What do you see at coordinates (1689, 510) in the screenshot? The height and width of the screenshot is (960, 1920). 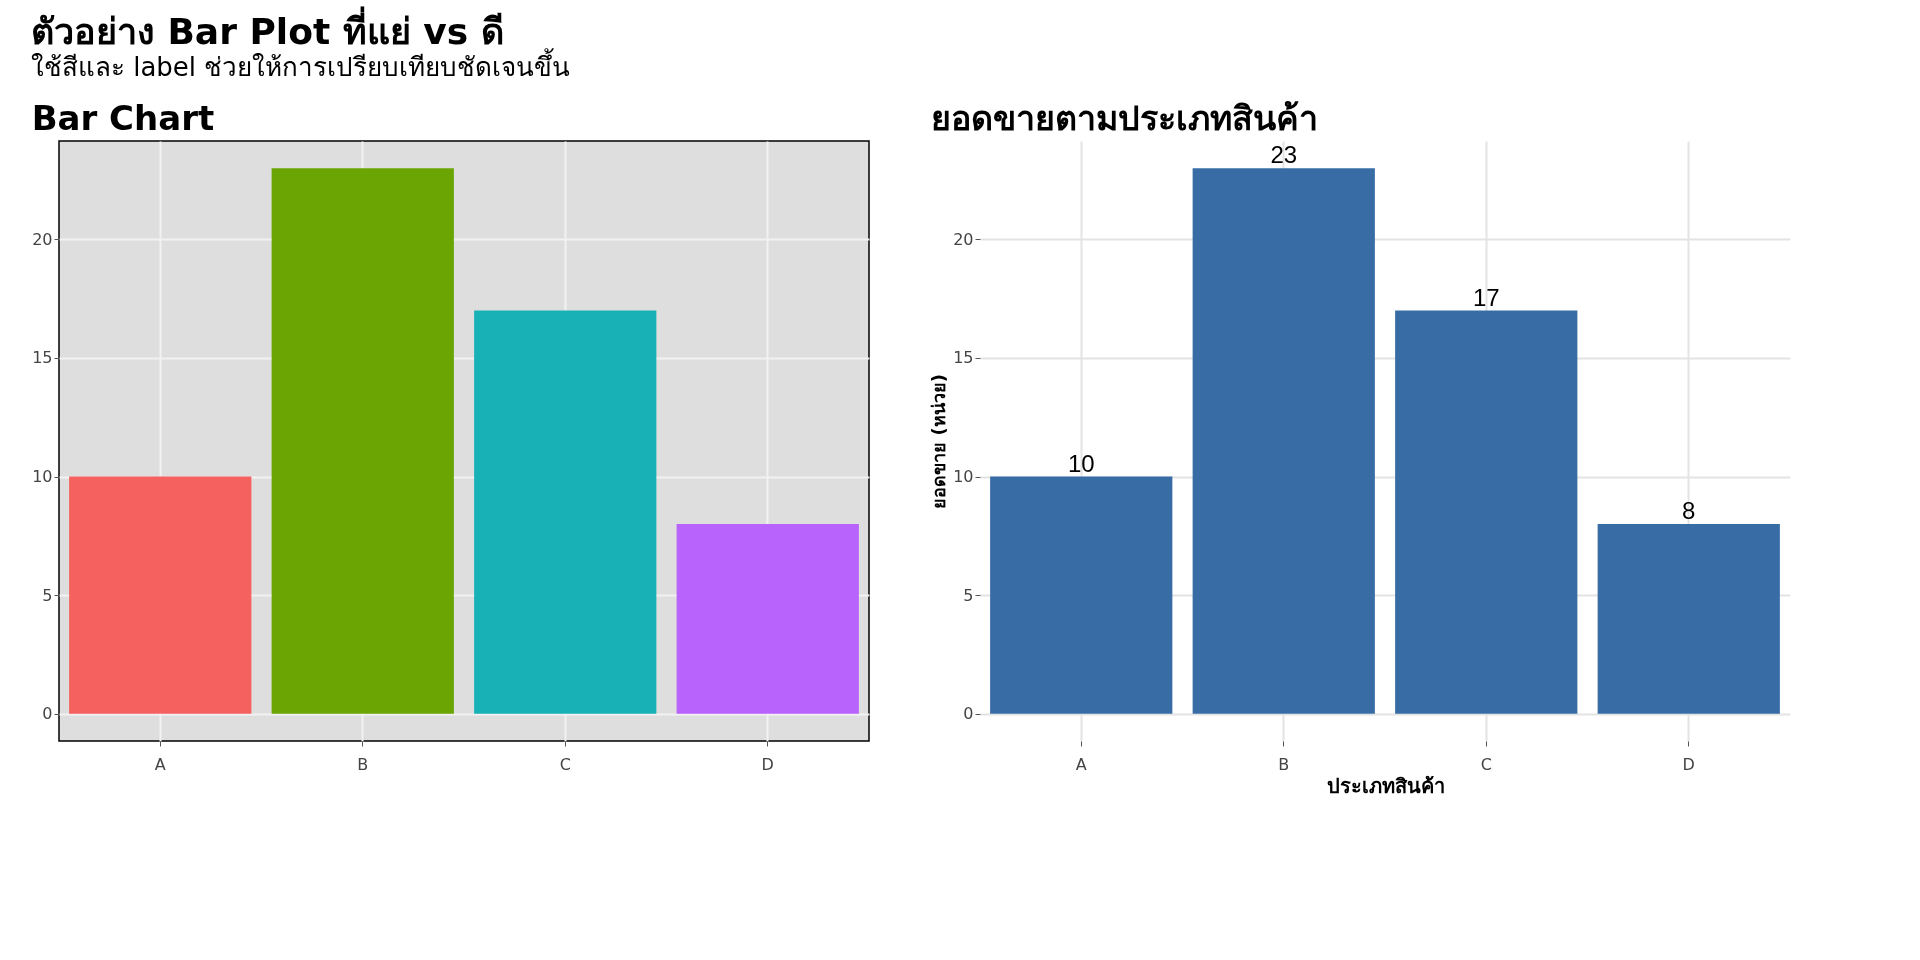 I see `data-label: 8` at bounding box center [1689, 510].